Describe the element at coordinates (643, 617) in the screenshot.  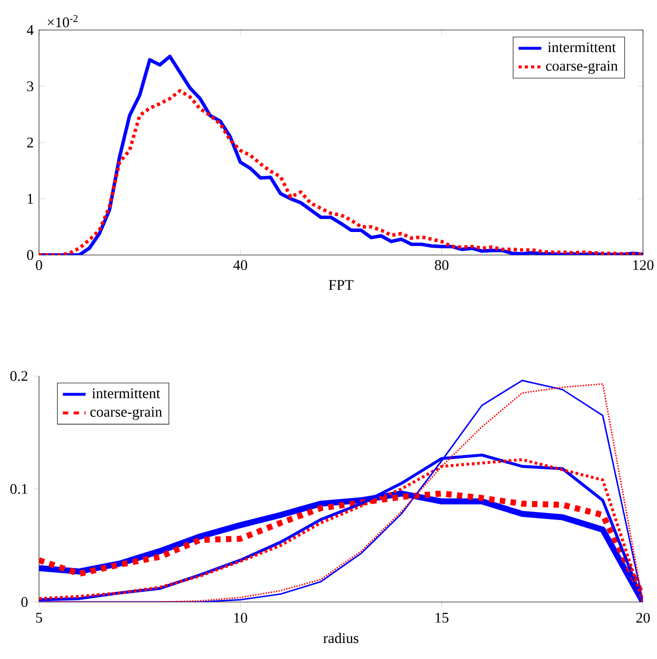
I see `x-tick-label: 20` at that location.